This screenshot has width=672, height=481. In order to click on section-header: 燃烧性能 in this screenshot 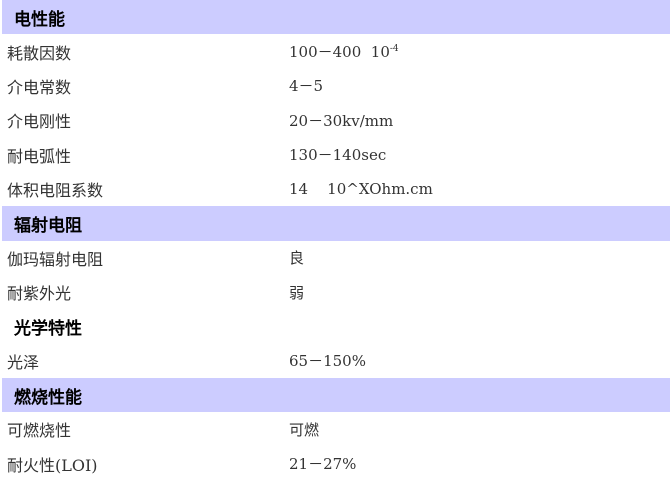, I will do `click(336, 395)`.